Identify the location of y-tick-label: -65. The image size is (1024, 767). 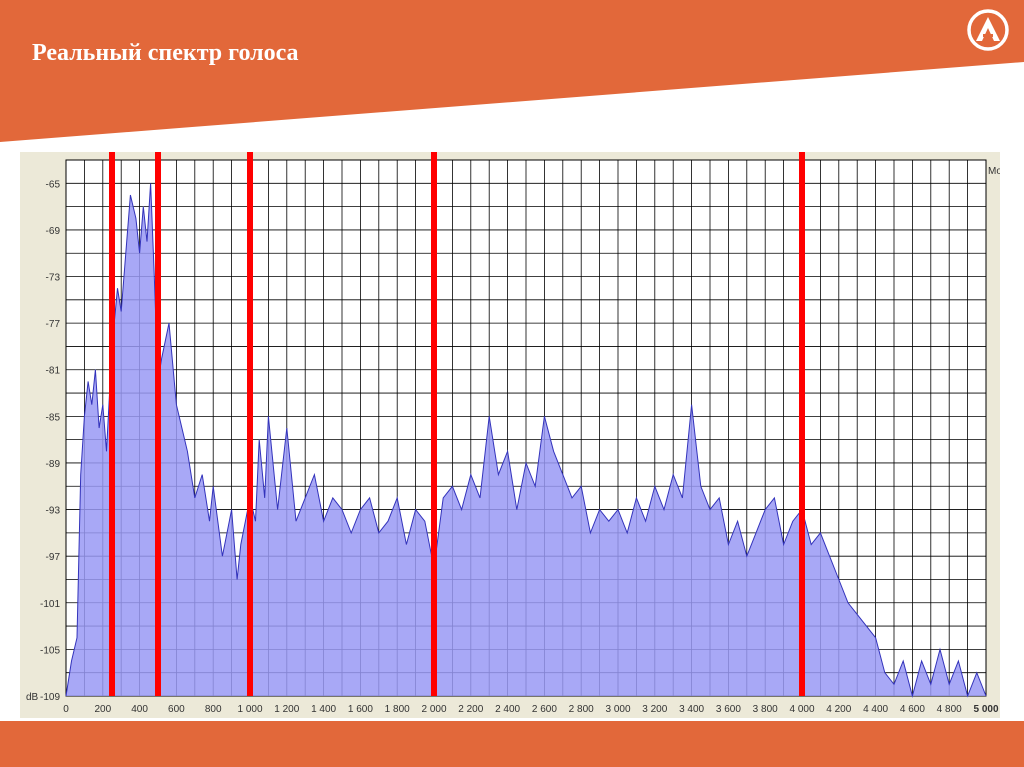
(53, 184).